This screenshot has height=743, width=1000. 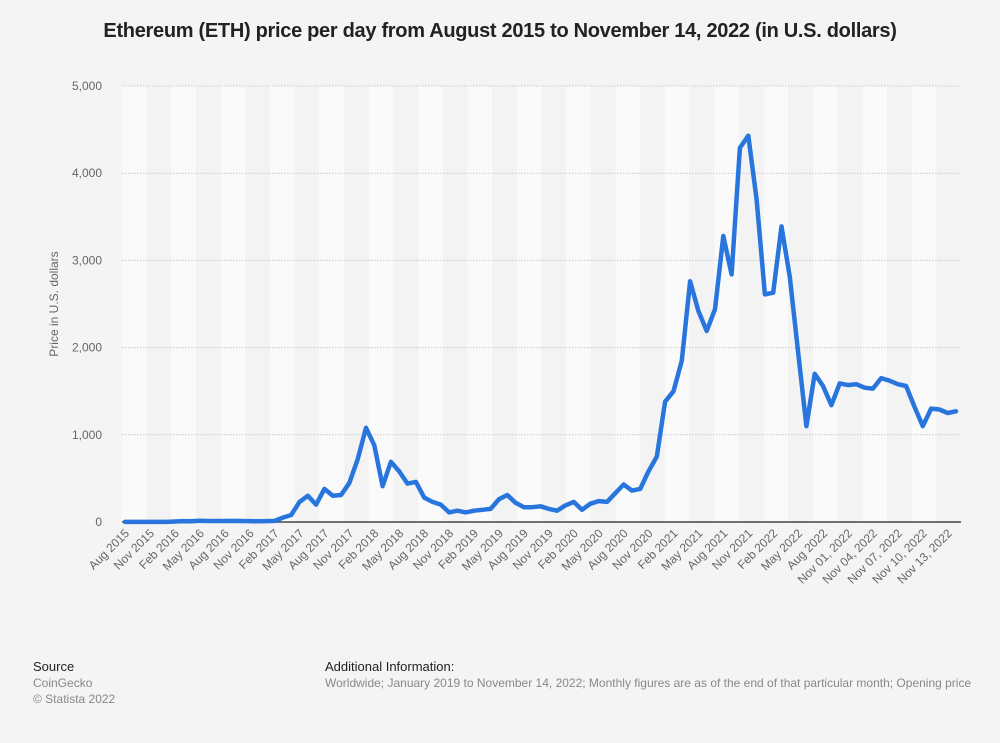 What do you see at coordinates (349, 483) in the screenshot?
I see `data-point: Nov 2017: 450` at bounding box center [349, 483].